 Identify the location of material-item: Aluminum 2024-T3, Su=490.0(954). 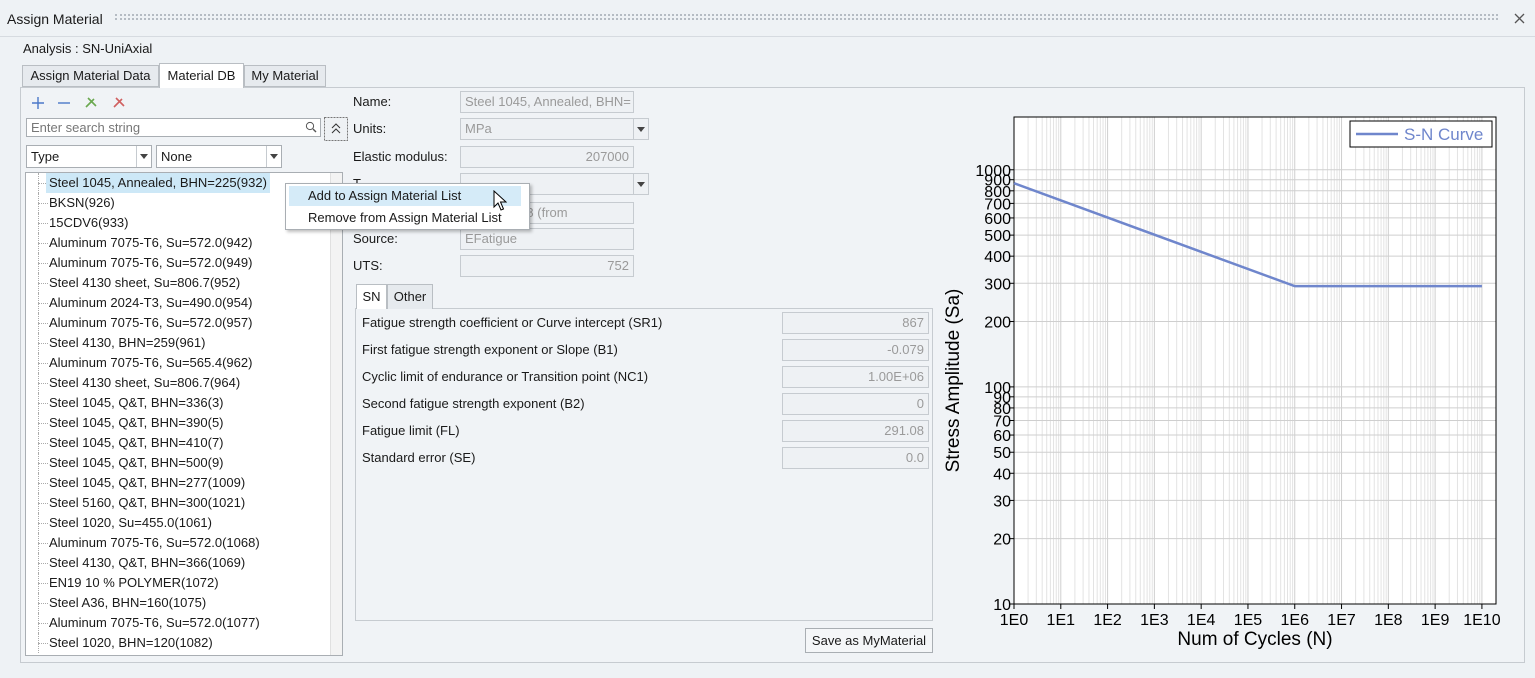
(151, 302).